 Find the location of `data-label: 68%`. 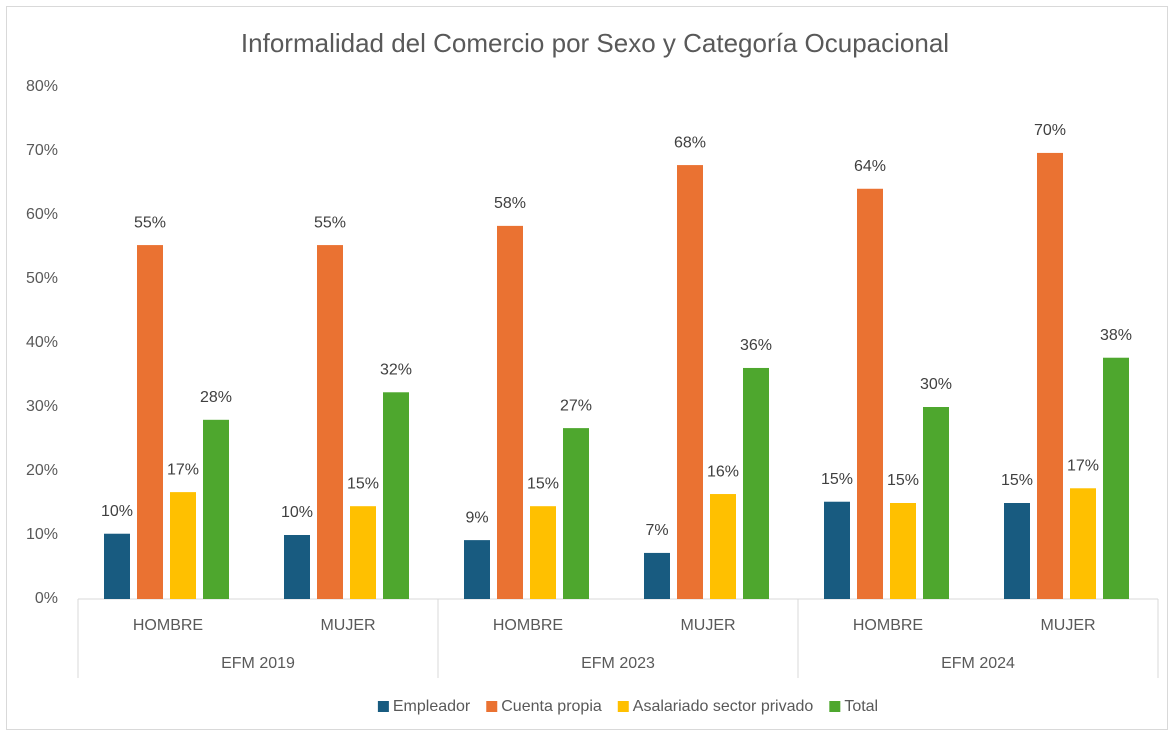

data-label: 68% is located at coordinates (690, 142).